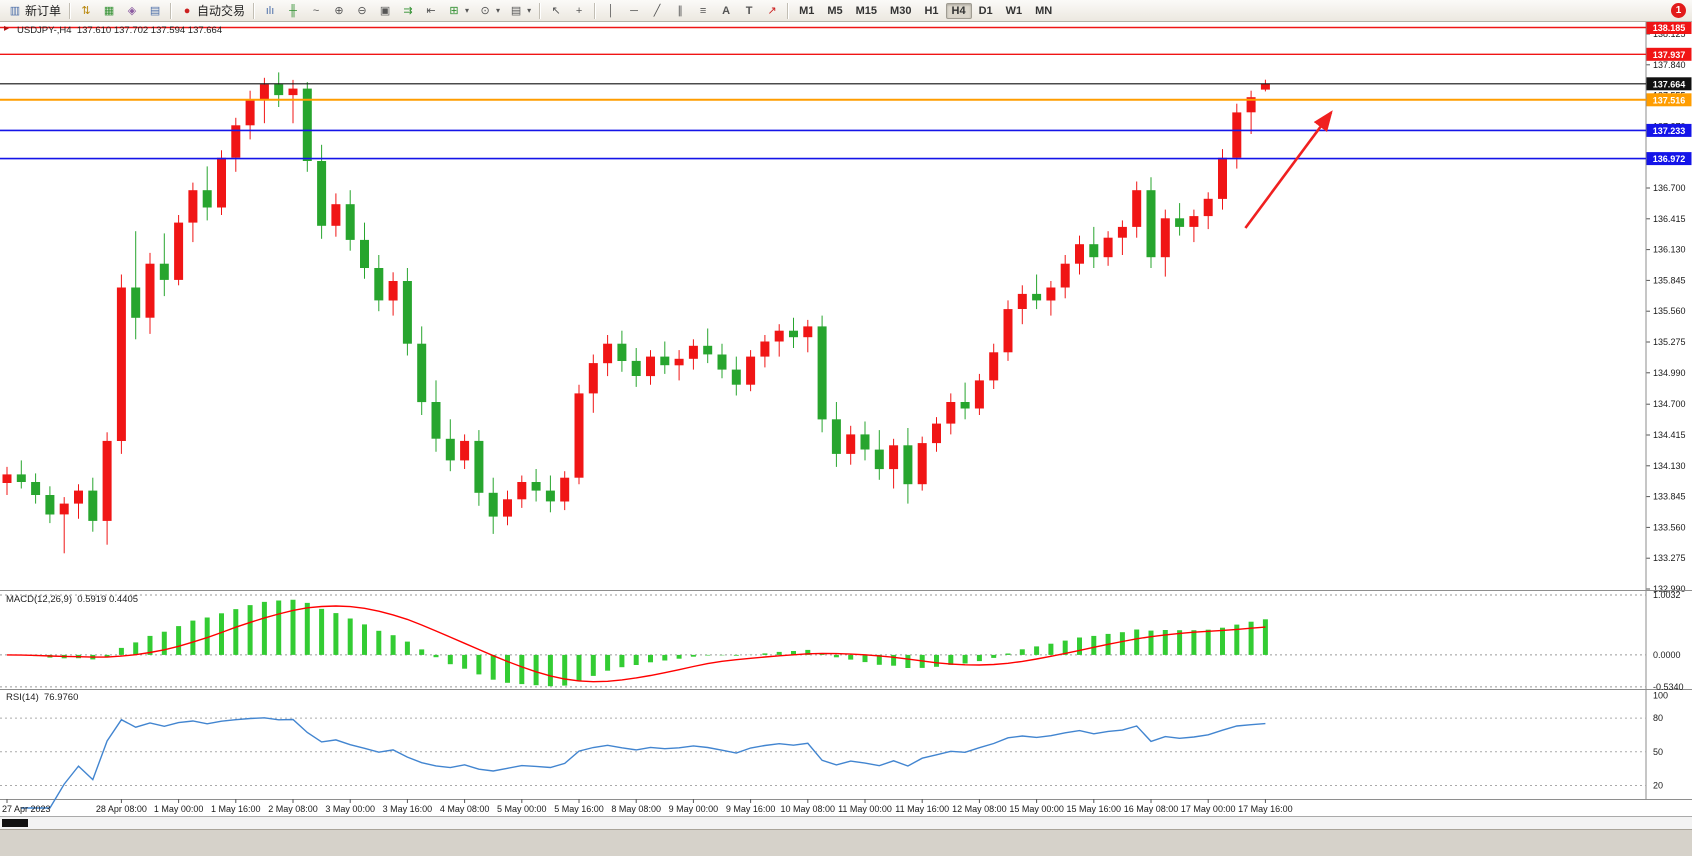  I want to click on line-chart-icon: ~, so click(316, 10).